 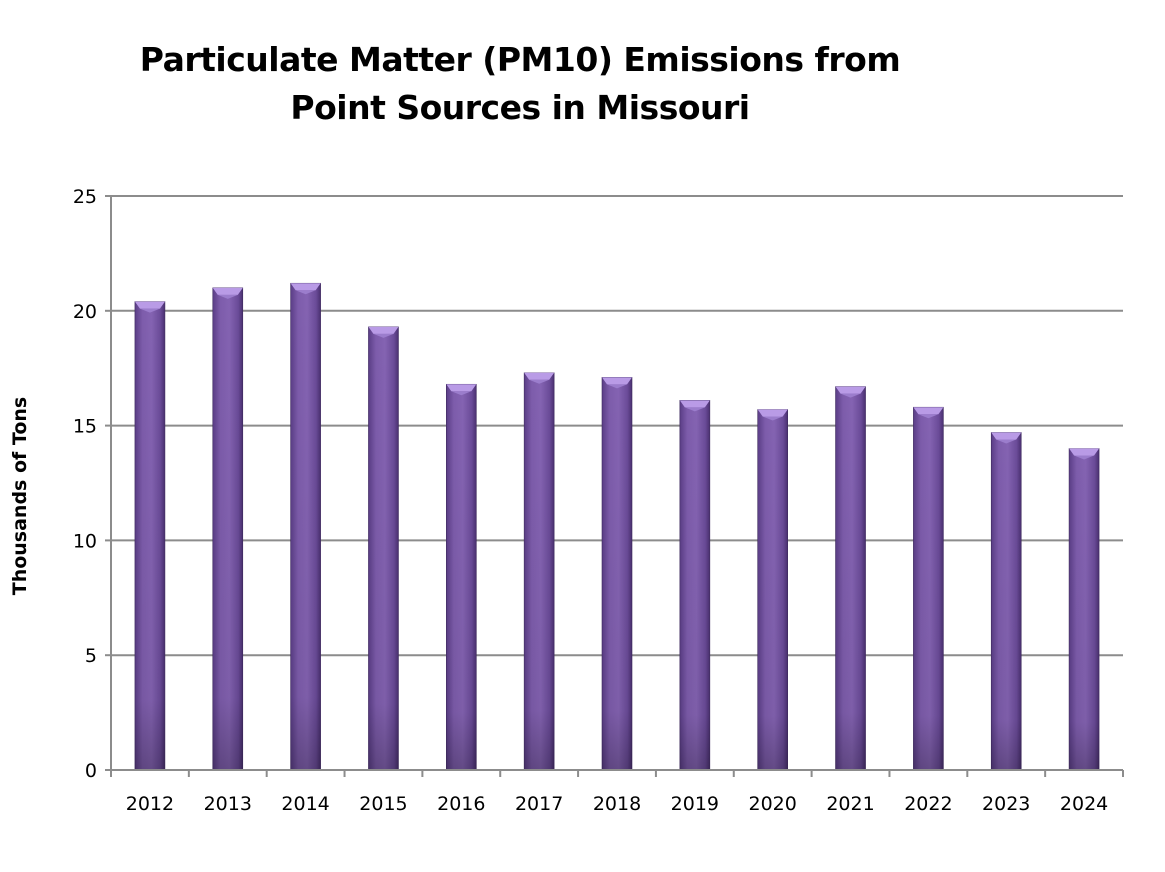 What do you see at coordinates (773, 804) in the screenshot?
I see `x-tick-label: 2020` at bounding box center [773, 804].